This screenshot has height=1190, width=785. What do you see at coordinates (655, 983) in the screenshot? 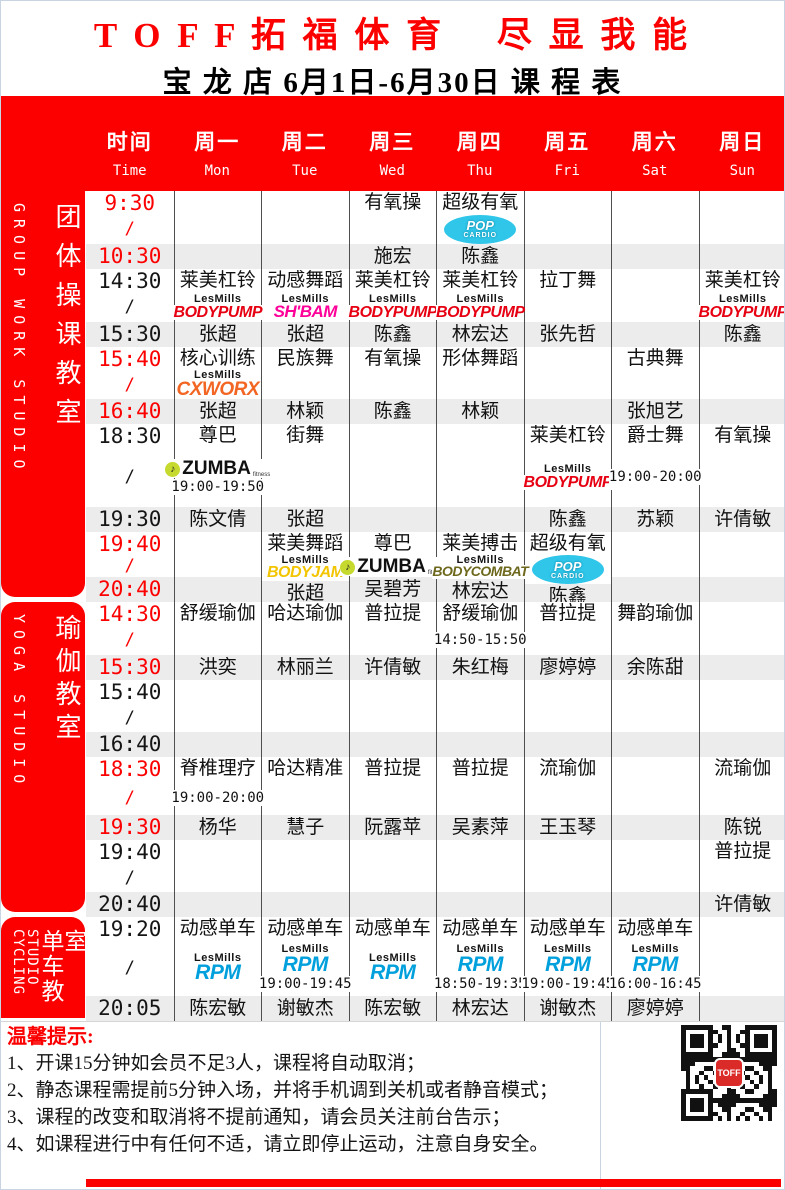
I see `class-time-range: 16:00-16:45` at bounding box center [655, 983].